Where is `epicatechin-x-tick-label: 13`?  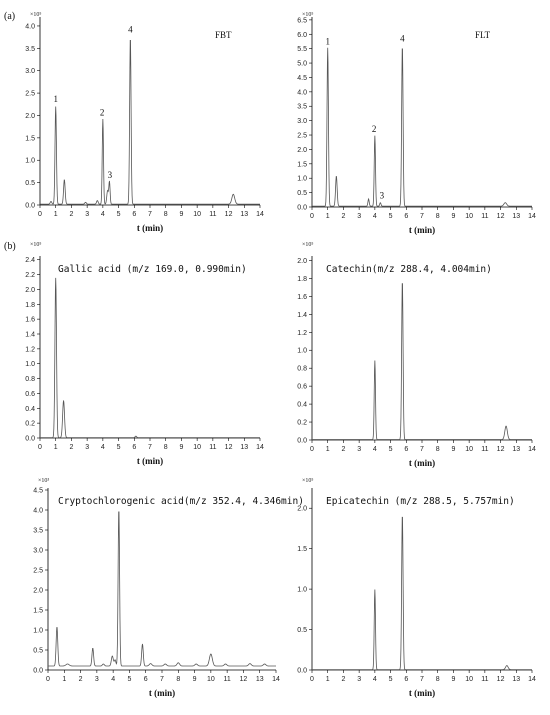
epicatechin-x-tick-label: 13 is located at coordinates (516, 679).